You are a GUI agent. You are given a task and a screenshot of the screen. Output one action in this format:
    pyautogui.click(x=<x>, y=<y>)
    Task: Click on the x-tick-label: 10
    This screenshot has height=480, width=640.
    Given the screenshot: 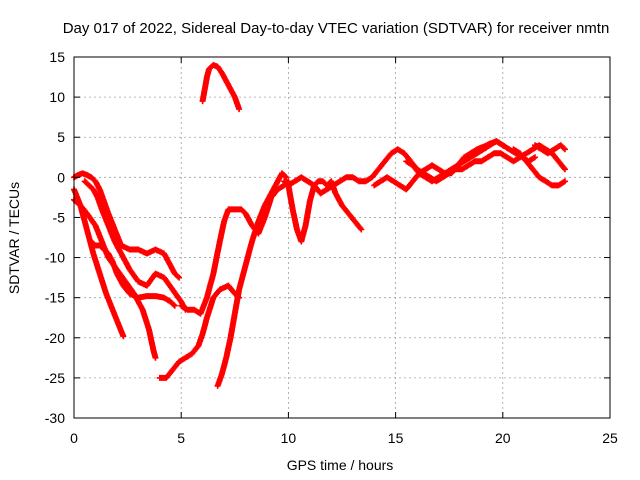 What is the action you would take?
    pyautogui.click(x=289, y=438)
    